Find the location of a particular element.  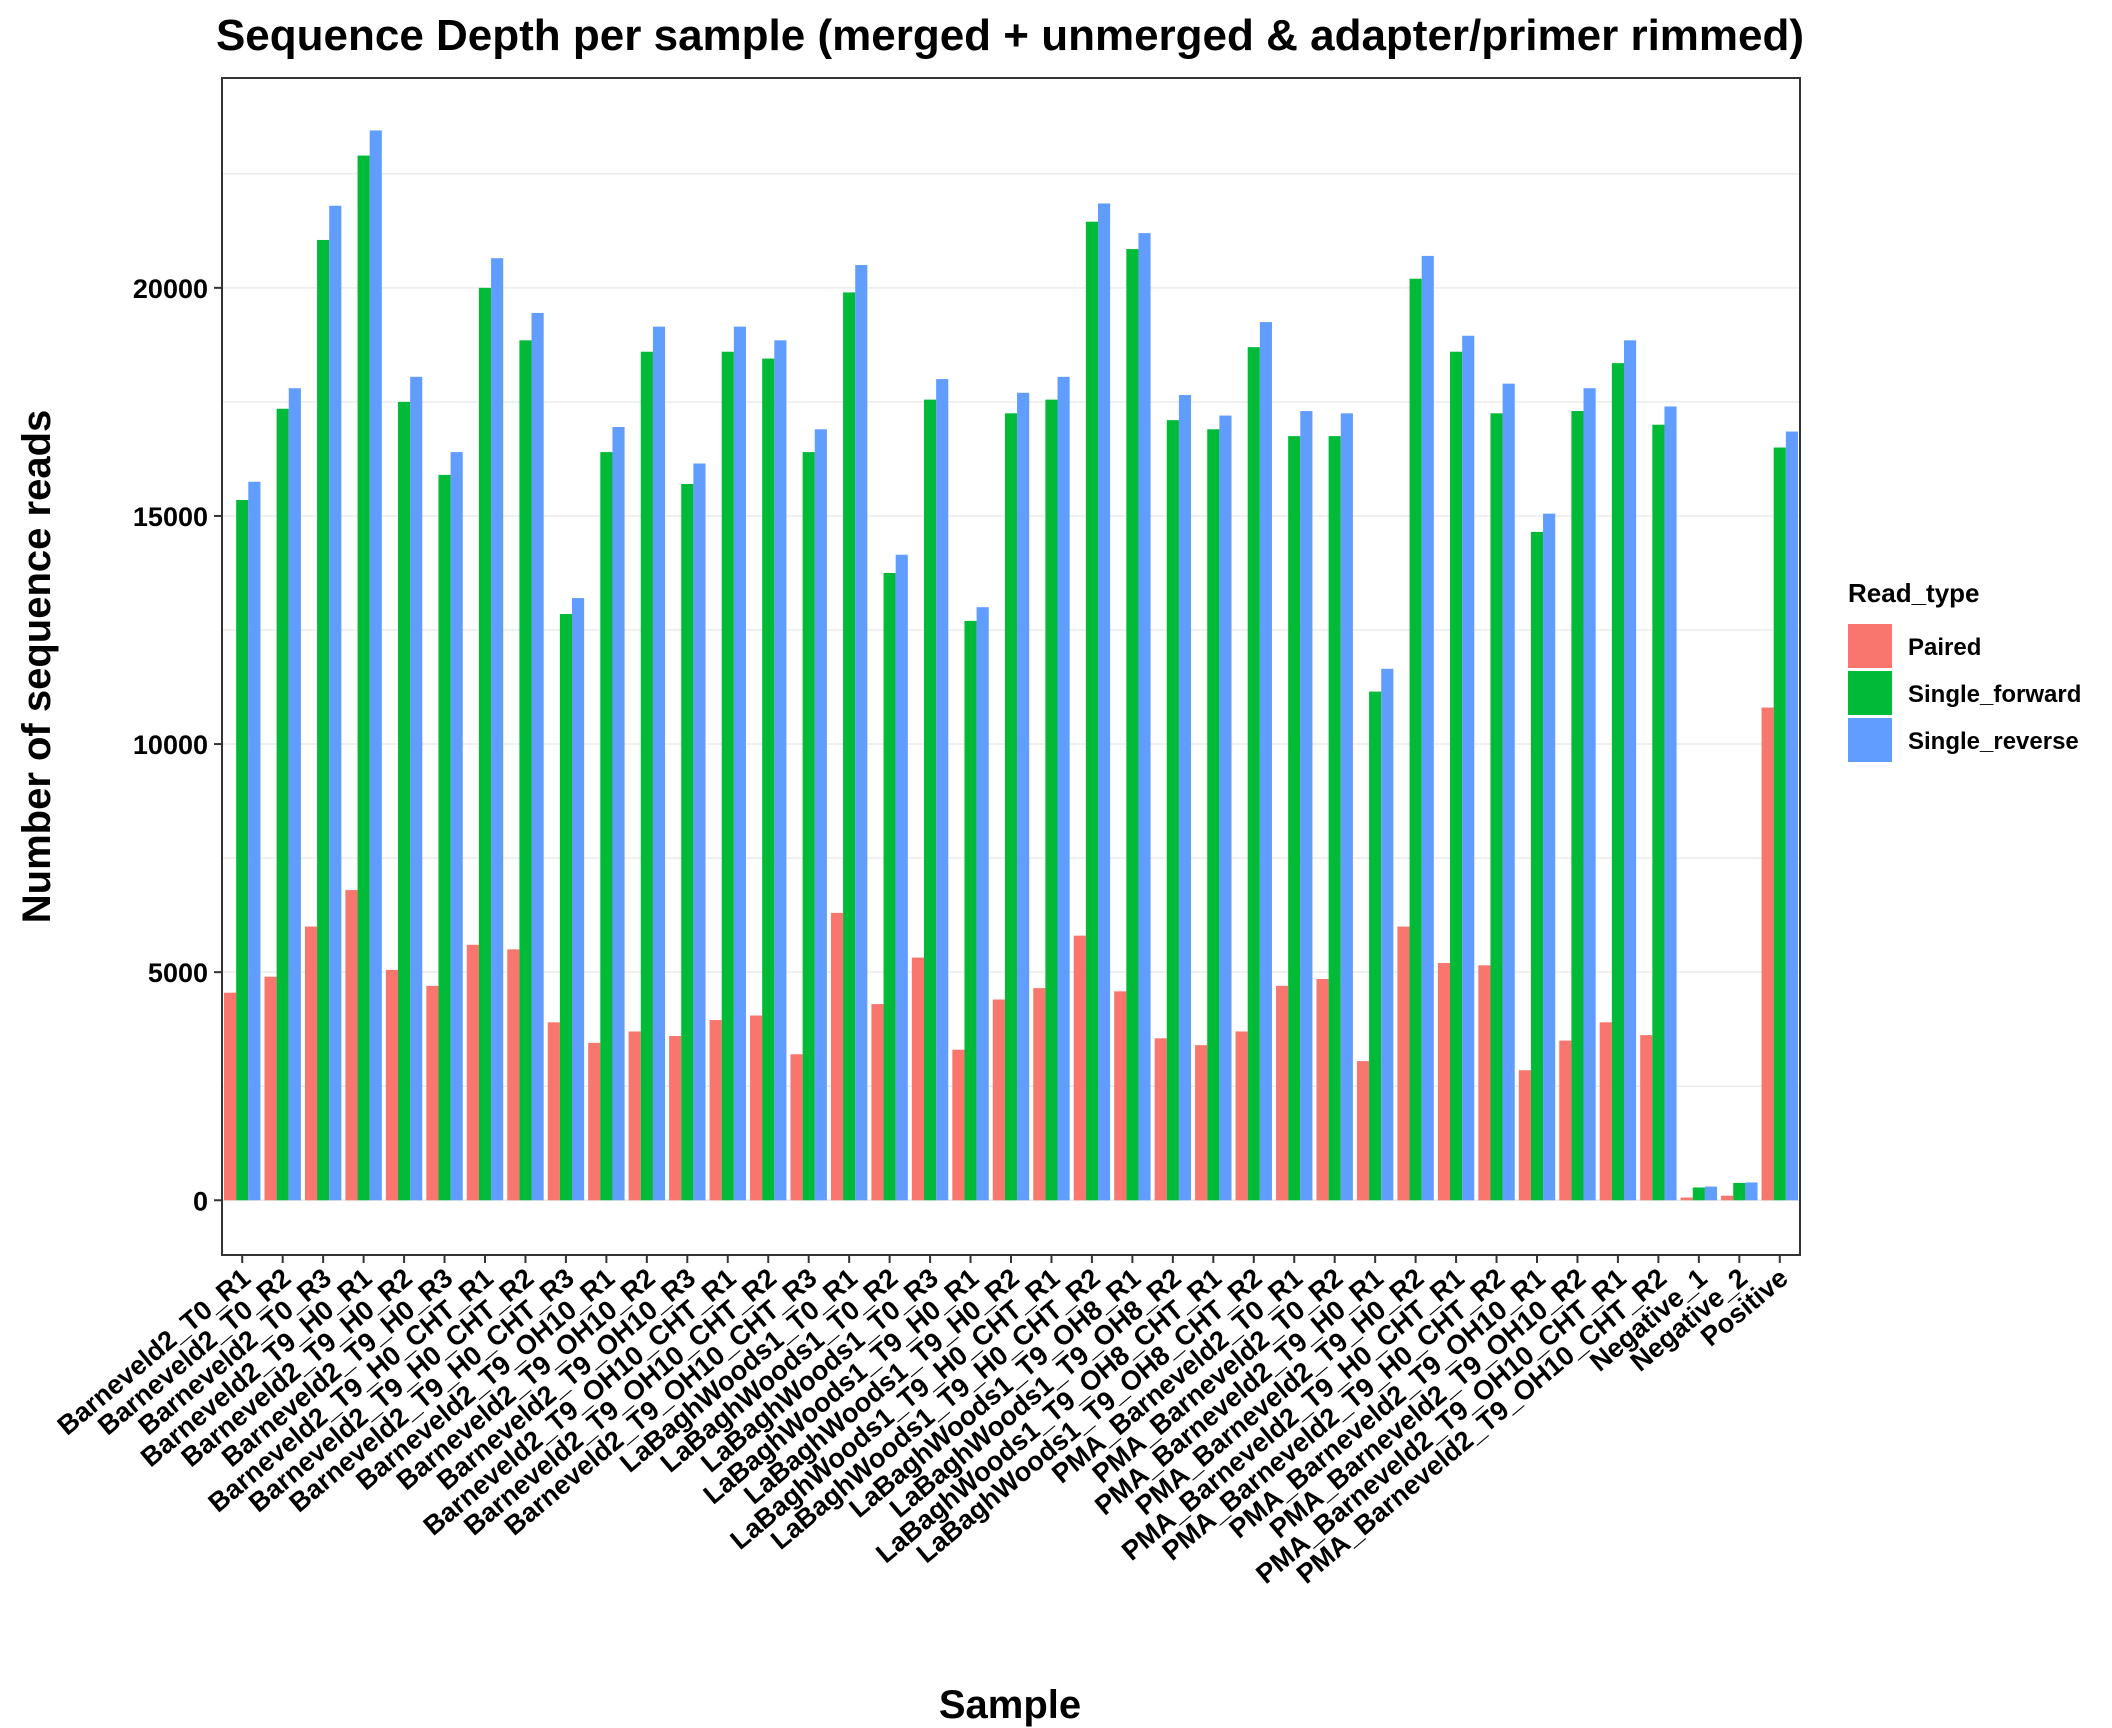

legend-label: Paired is located at coordinates (1944, 647).